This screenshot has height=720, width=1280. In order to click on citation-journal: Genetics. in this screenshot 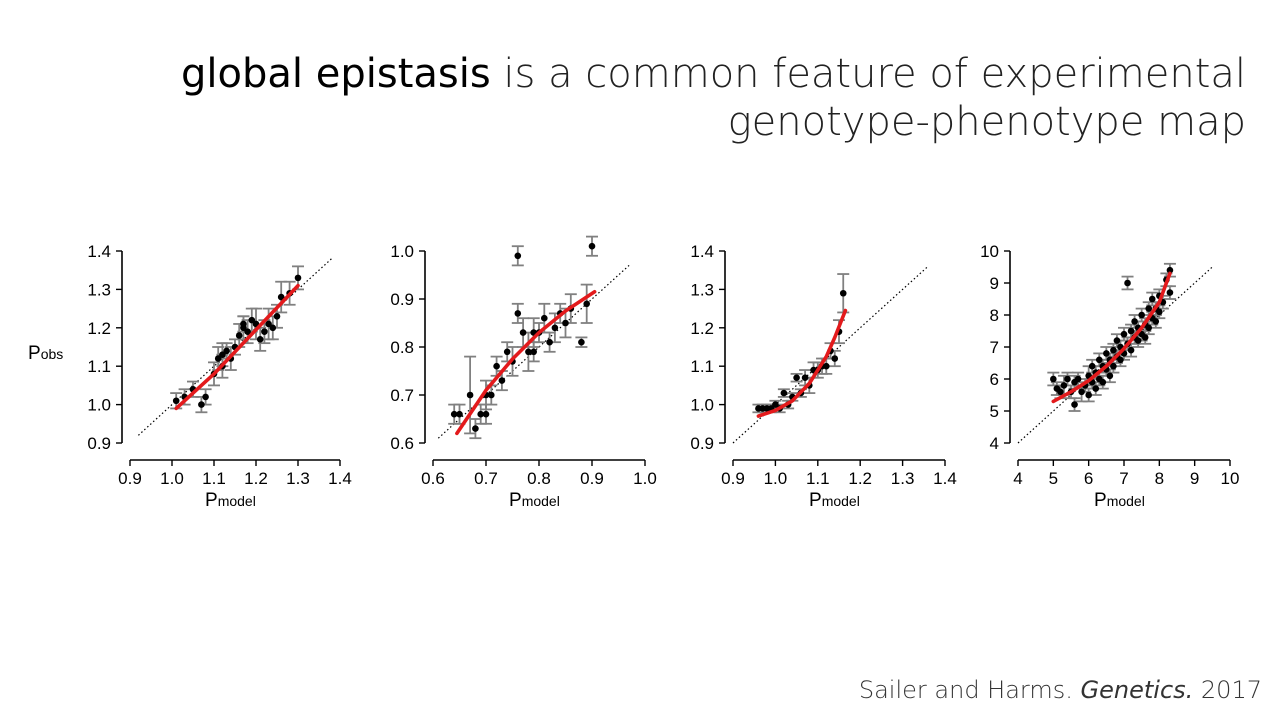, I will do `click(1137, 690)`.